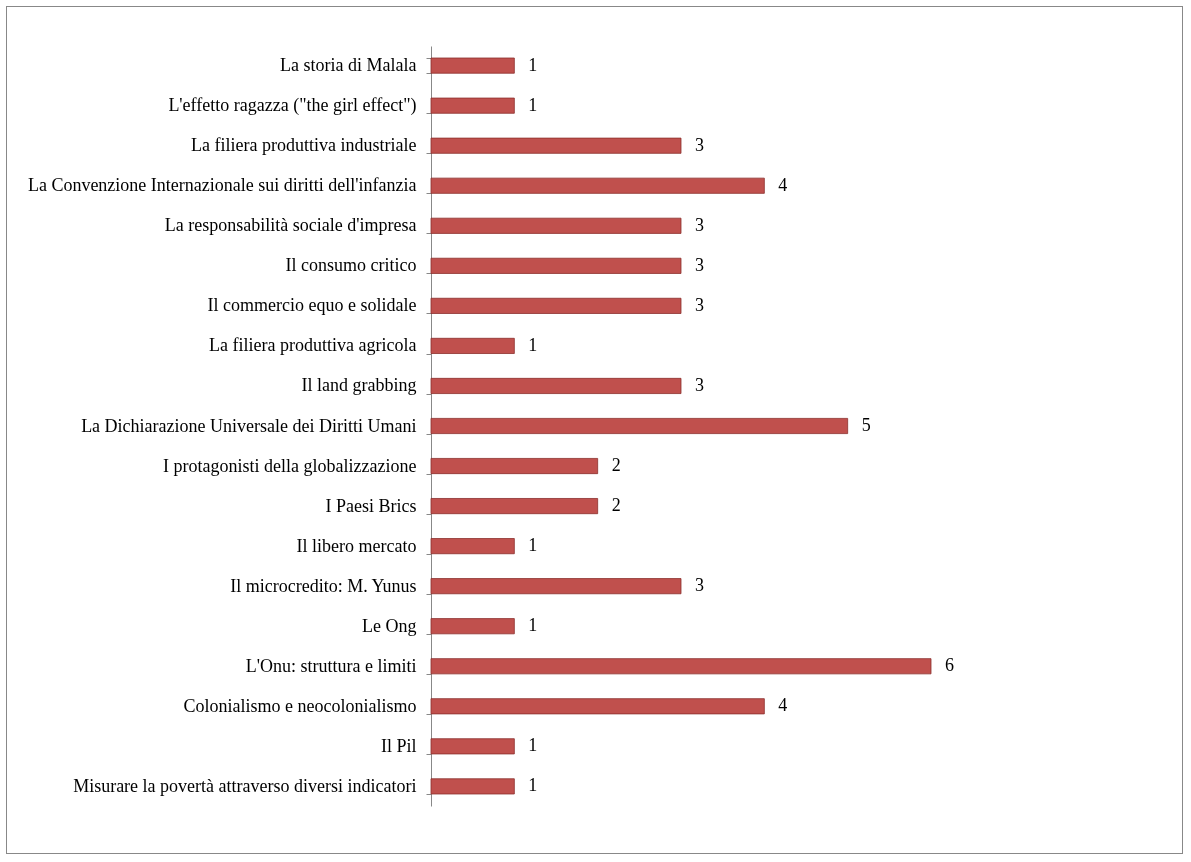  What do you see at coordinates (398, 745) in the screenshot?
I see `y-tick-label: Il Pil` at bounding box center [398, 745].